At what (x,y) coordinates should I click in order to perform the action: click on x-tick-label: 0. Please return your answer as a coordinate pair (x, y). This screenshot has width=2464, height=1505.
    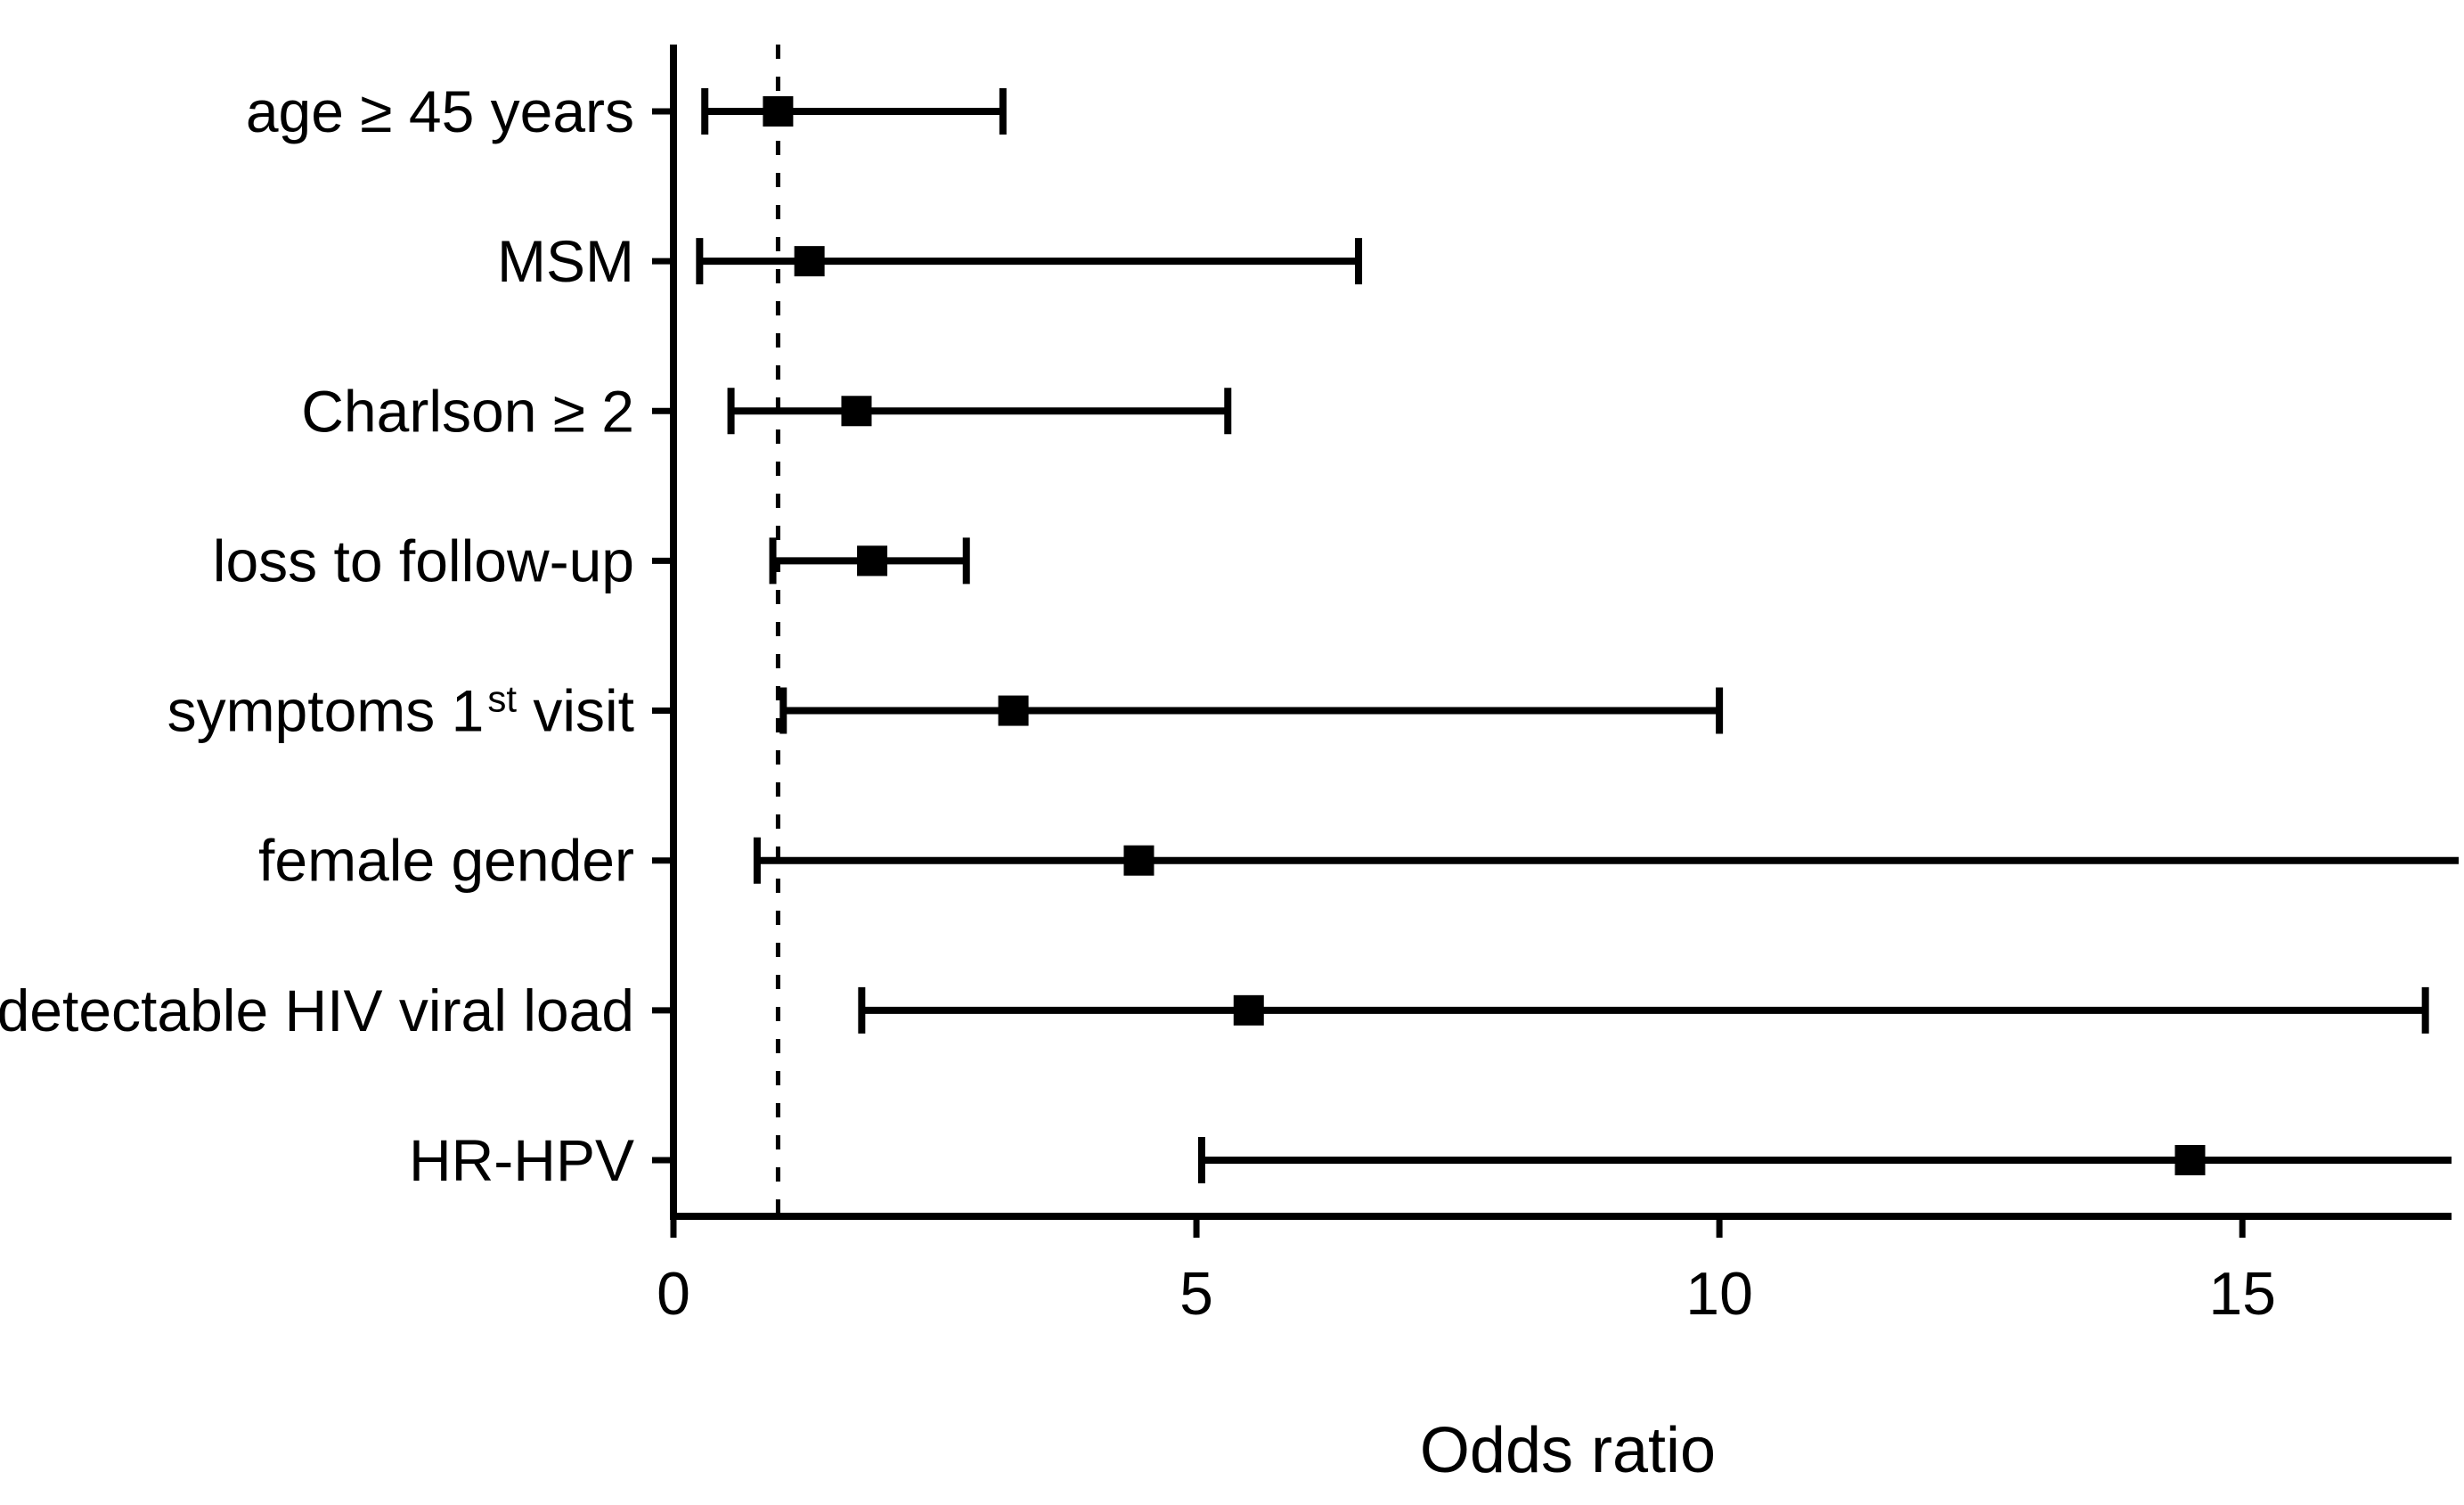
    Looking at the image, I should click on (674, 1294).